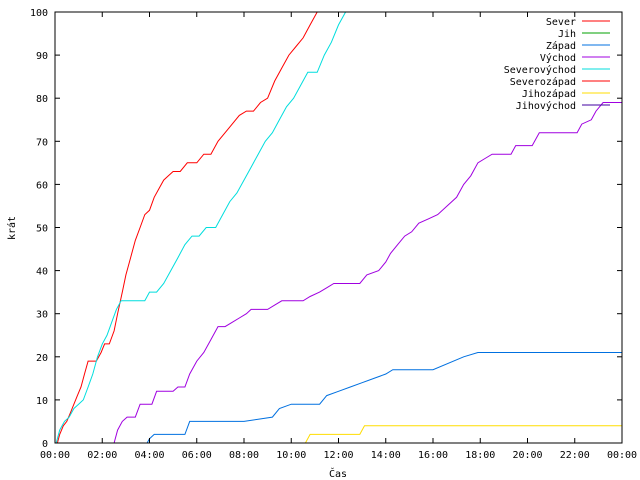 This screenshot has width=640, height=480. What do you see at coordinates (149, 455) in the screenshot?
I see `x-tick-label: 04:00` at bounding box center [149, 455].